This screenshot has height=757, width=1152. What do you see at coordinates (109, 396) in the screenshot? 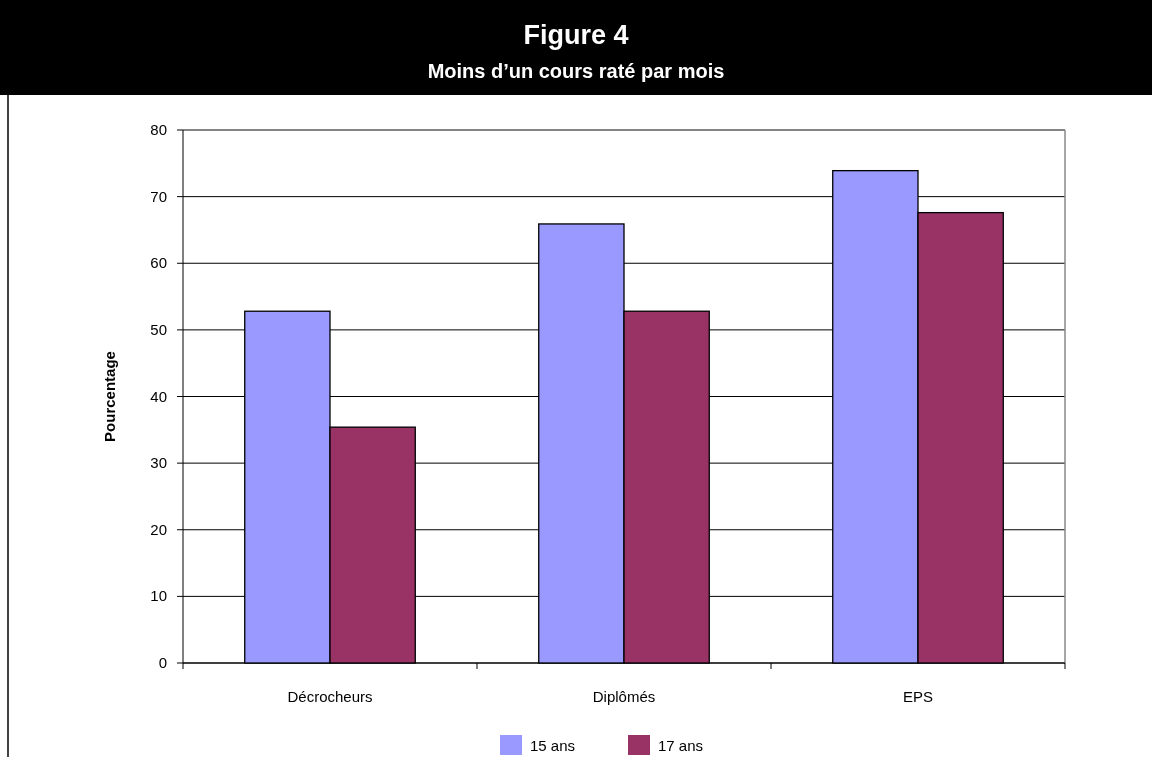
I see `y-axis-title: Pourcentage` at bounding box center [109, 396].